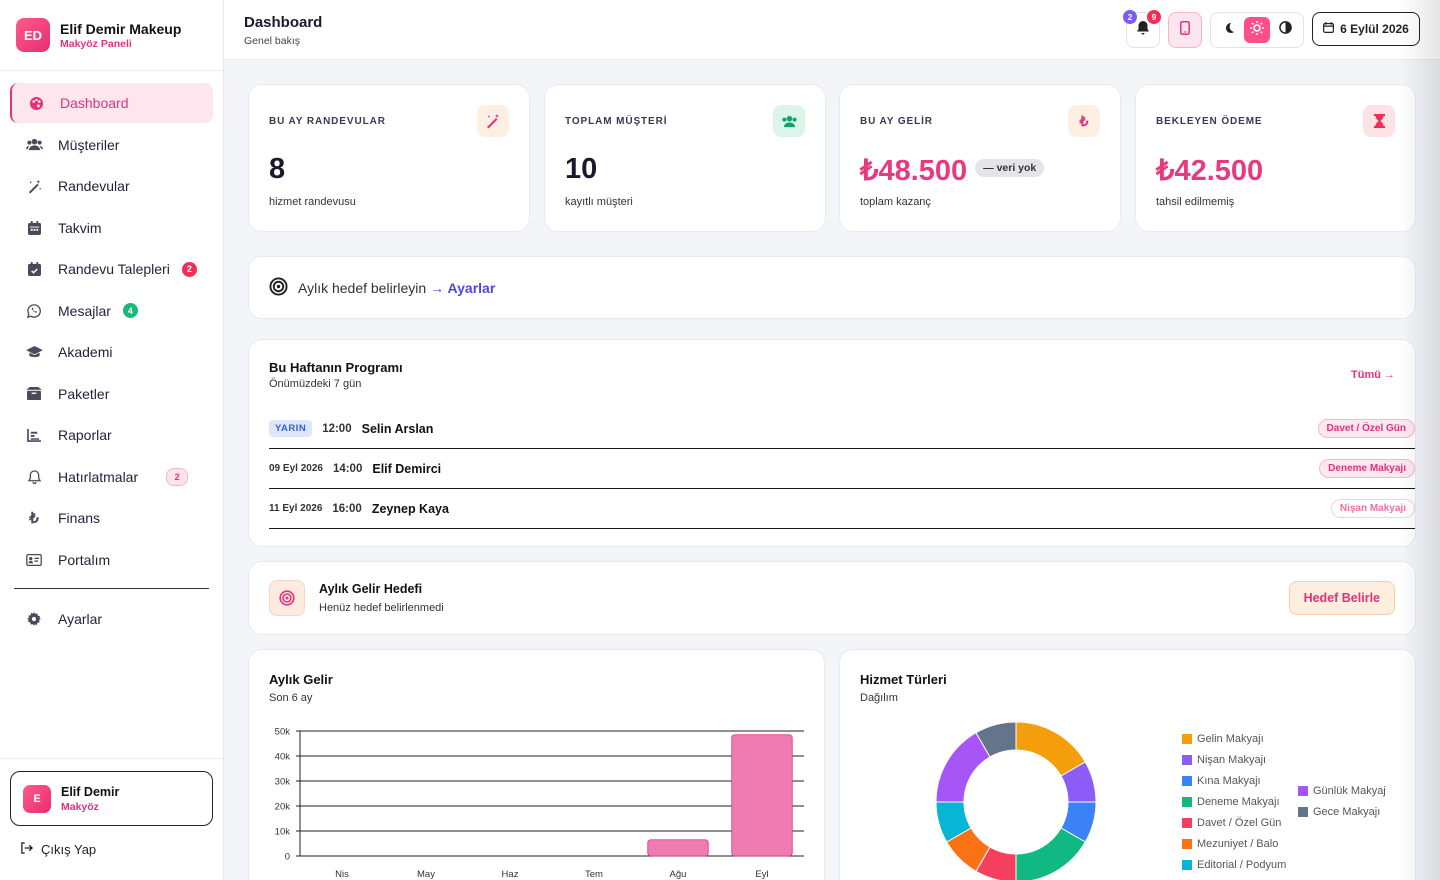 The image size is (1440, 880). Describe the element at coordinates (1242, 865) in the screenshot. I see `legend-label: Editorial / Podyum` at that location.